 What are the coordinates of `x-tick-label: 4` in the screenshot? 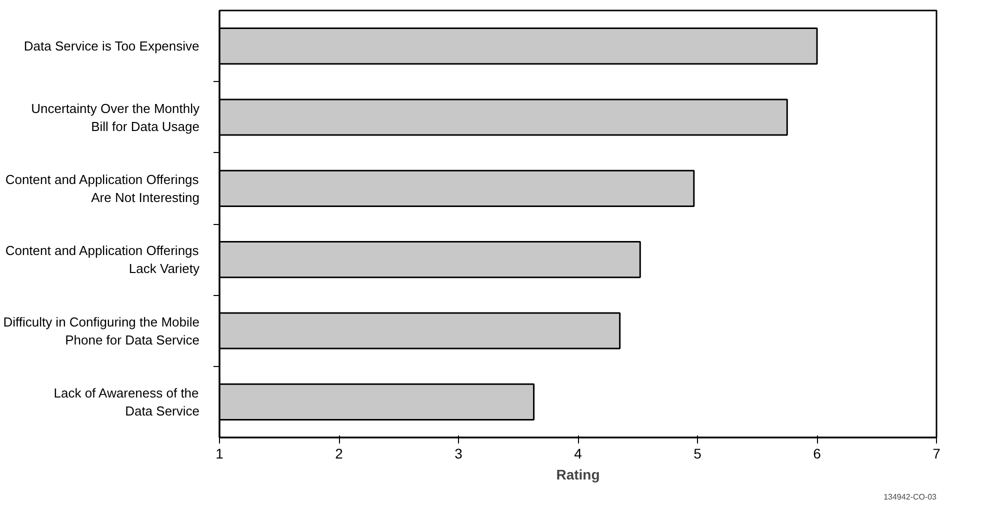 It's located at (578, 454).